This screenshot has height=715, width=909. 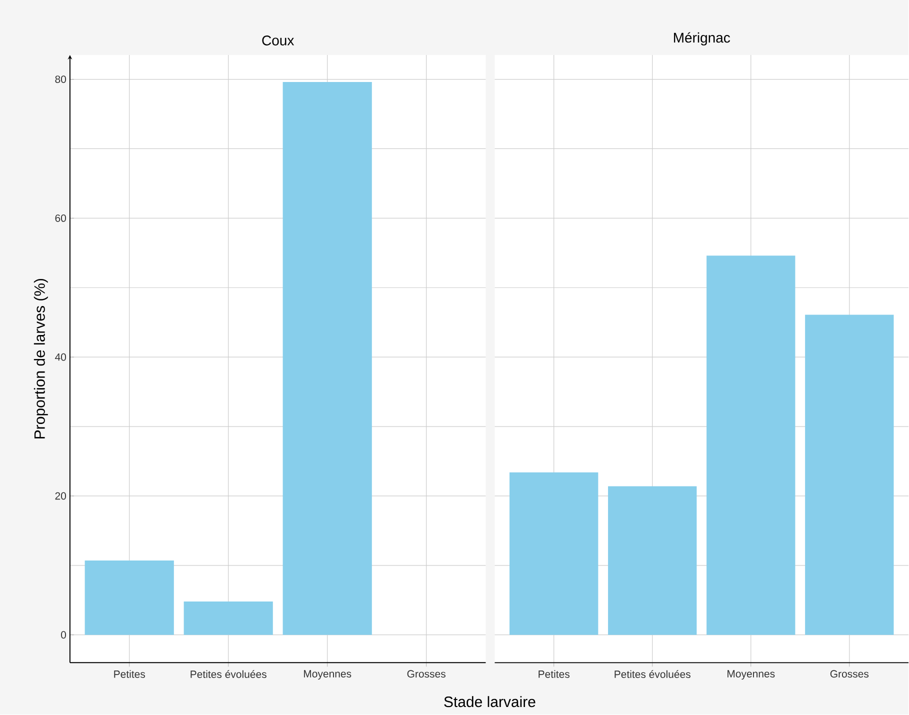 What do you see at coordinates (41, 359) in the screenshot?
I see `y-axis-title: Proportion de larves (%)` at bounding box center [41, 359].